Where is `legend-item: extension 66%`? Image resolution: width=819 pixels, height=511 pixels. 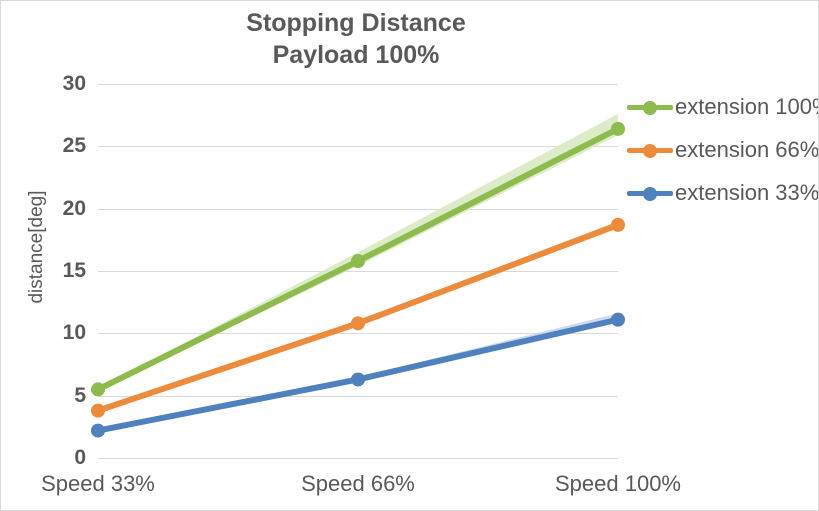 legend-item: extension 66% is located at coordinates (723, 149).